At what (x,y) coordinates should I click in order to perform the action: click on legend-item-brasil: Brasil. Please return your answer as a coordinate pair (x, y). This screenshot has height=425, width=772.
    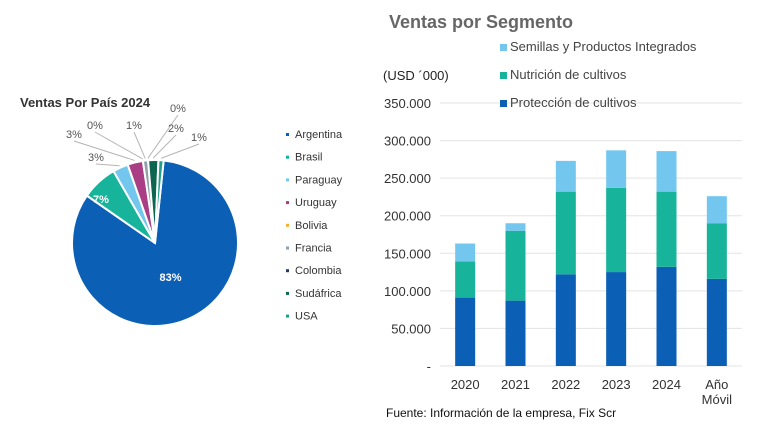
    Looking at the image, I should click on (304, 158).